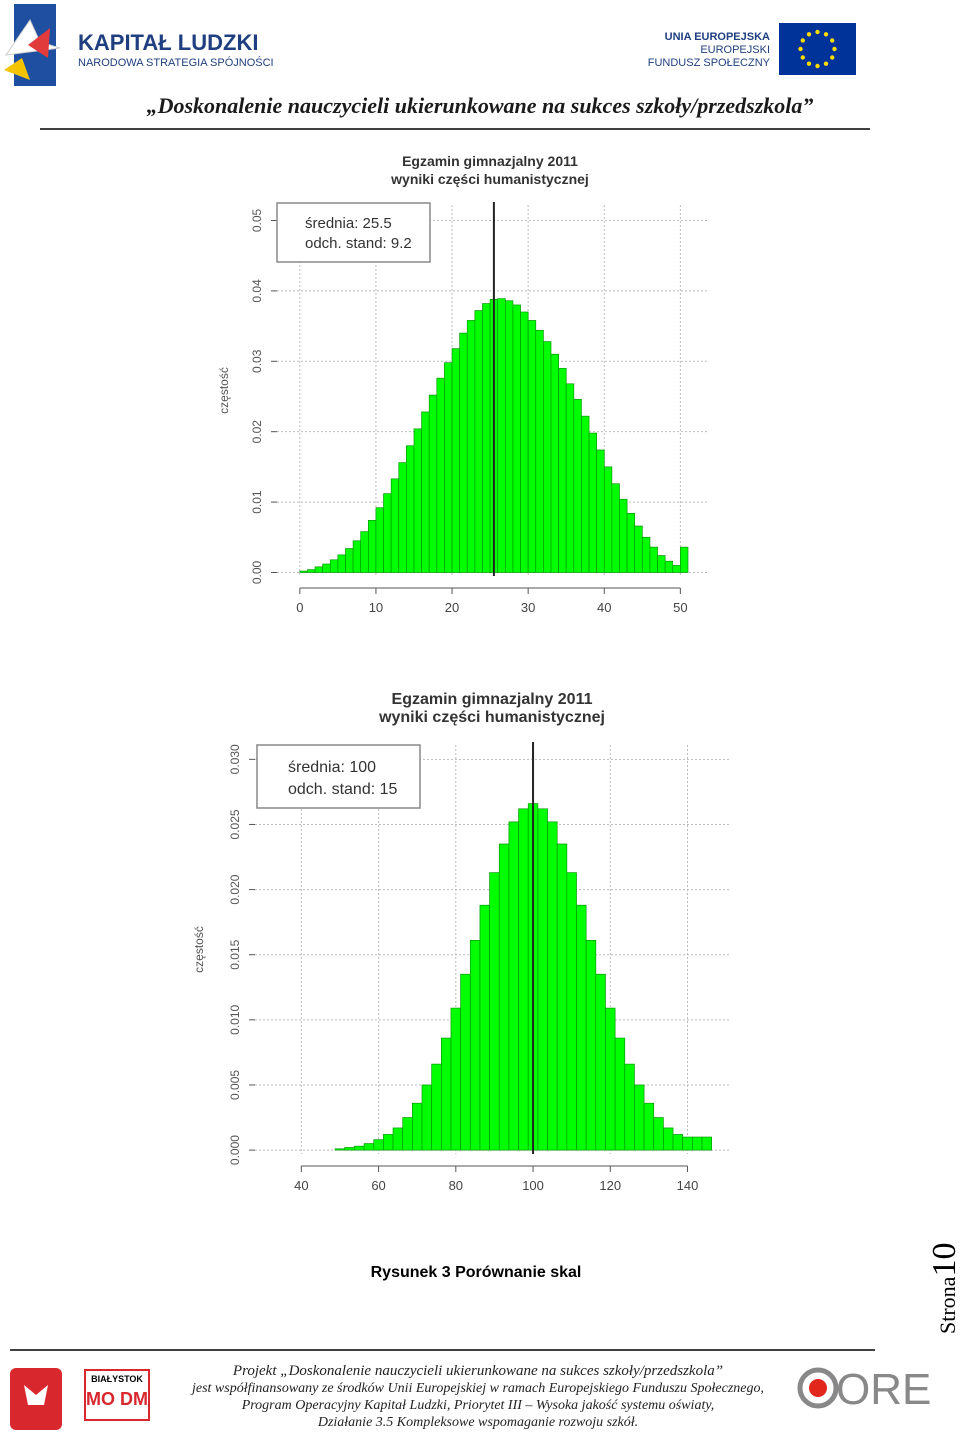 The image size is (960, 1437). Describe the element at coordinates (235, 824) in the screenshot. I see `y-tick-label: 0.025` at that location.